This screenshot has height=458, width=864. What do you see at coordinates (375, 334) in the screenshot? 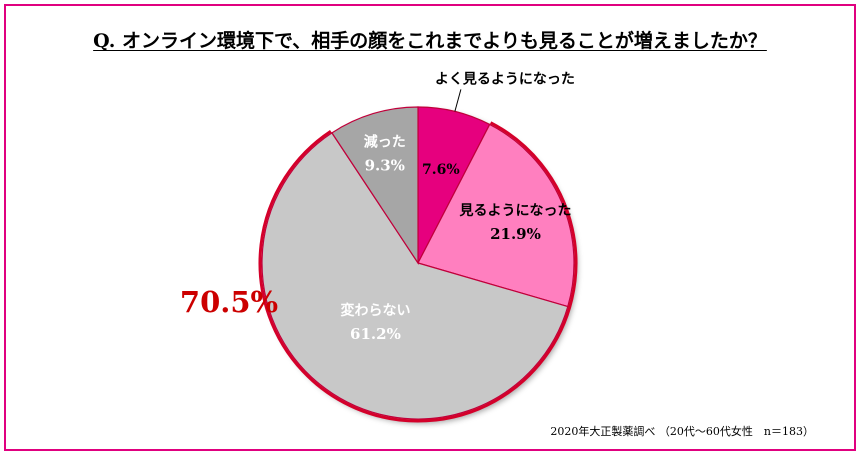
I see `slice-value-3: 61.2%` at bounding box center [375, 334].